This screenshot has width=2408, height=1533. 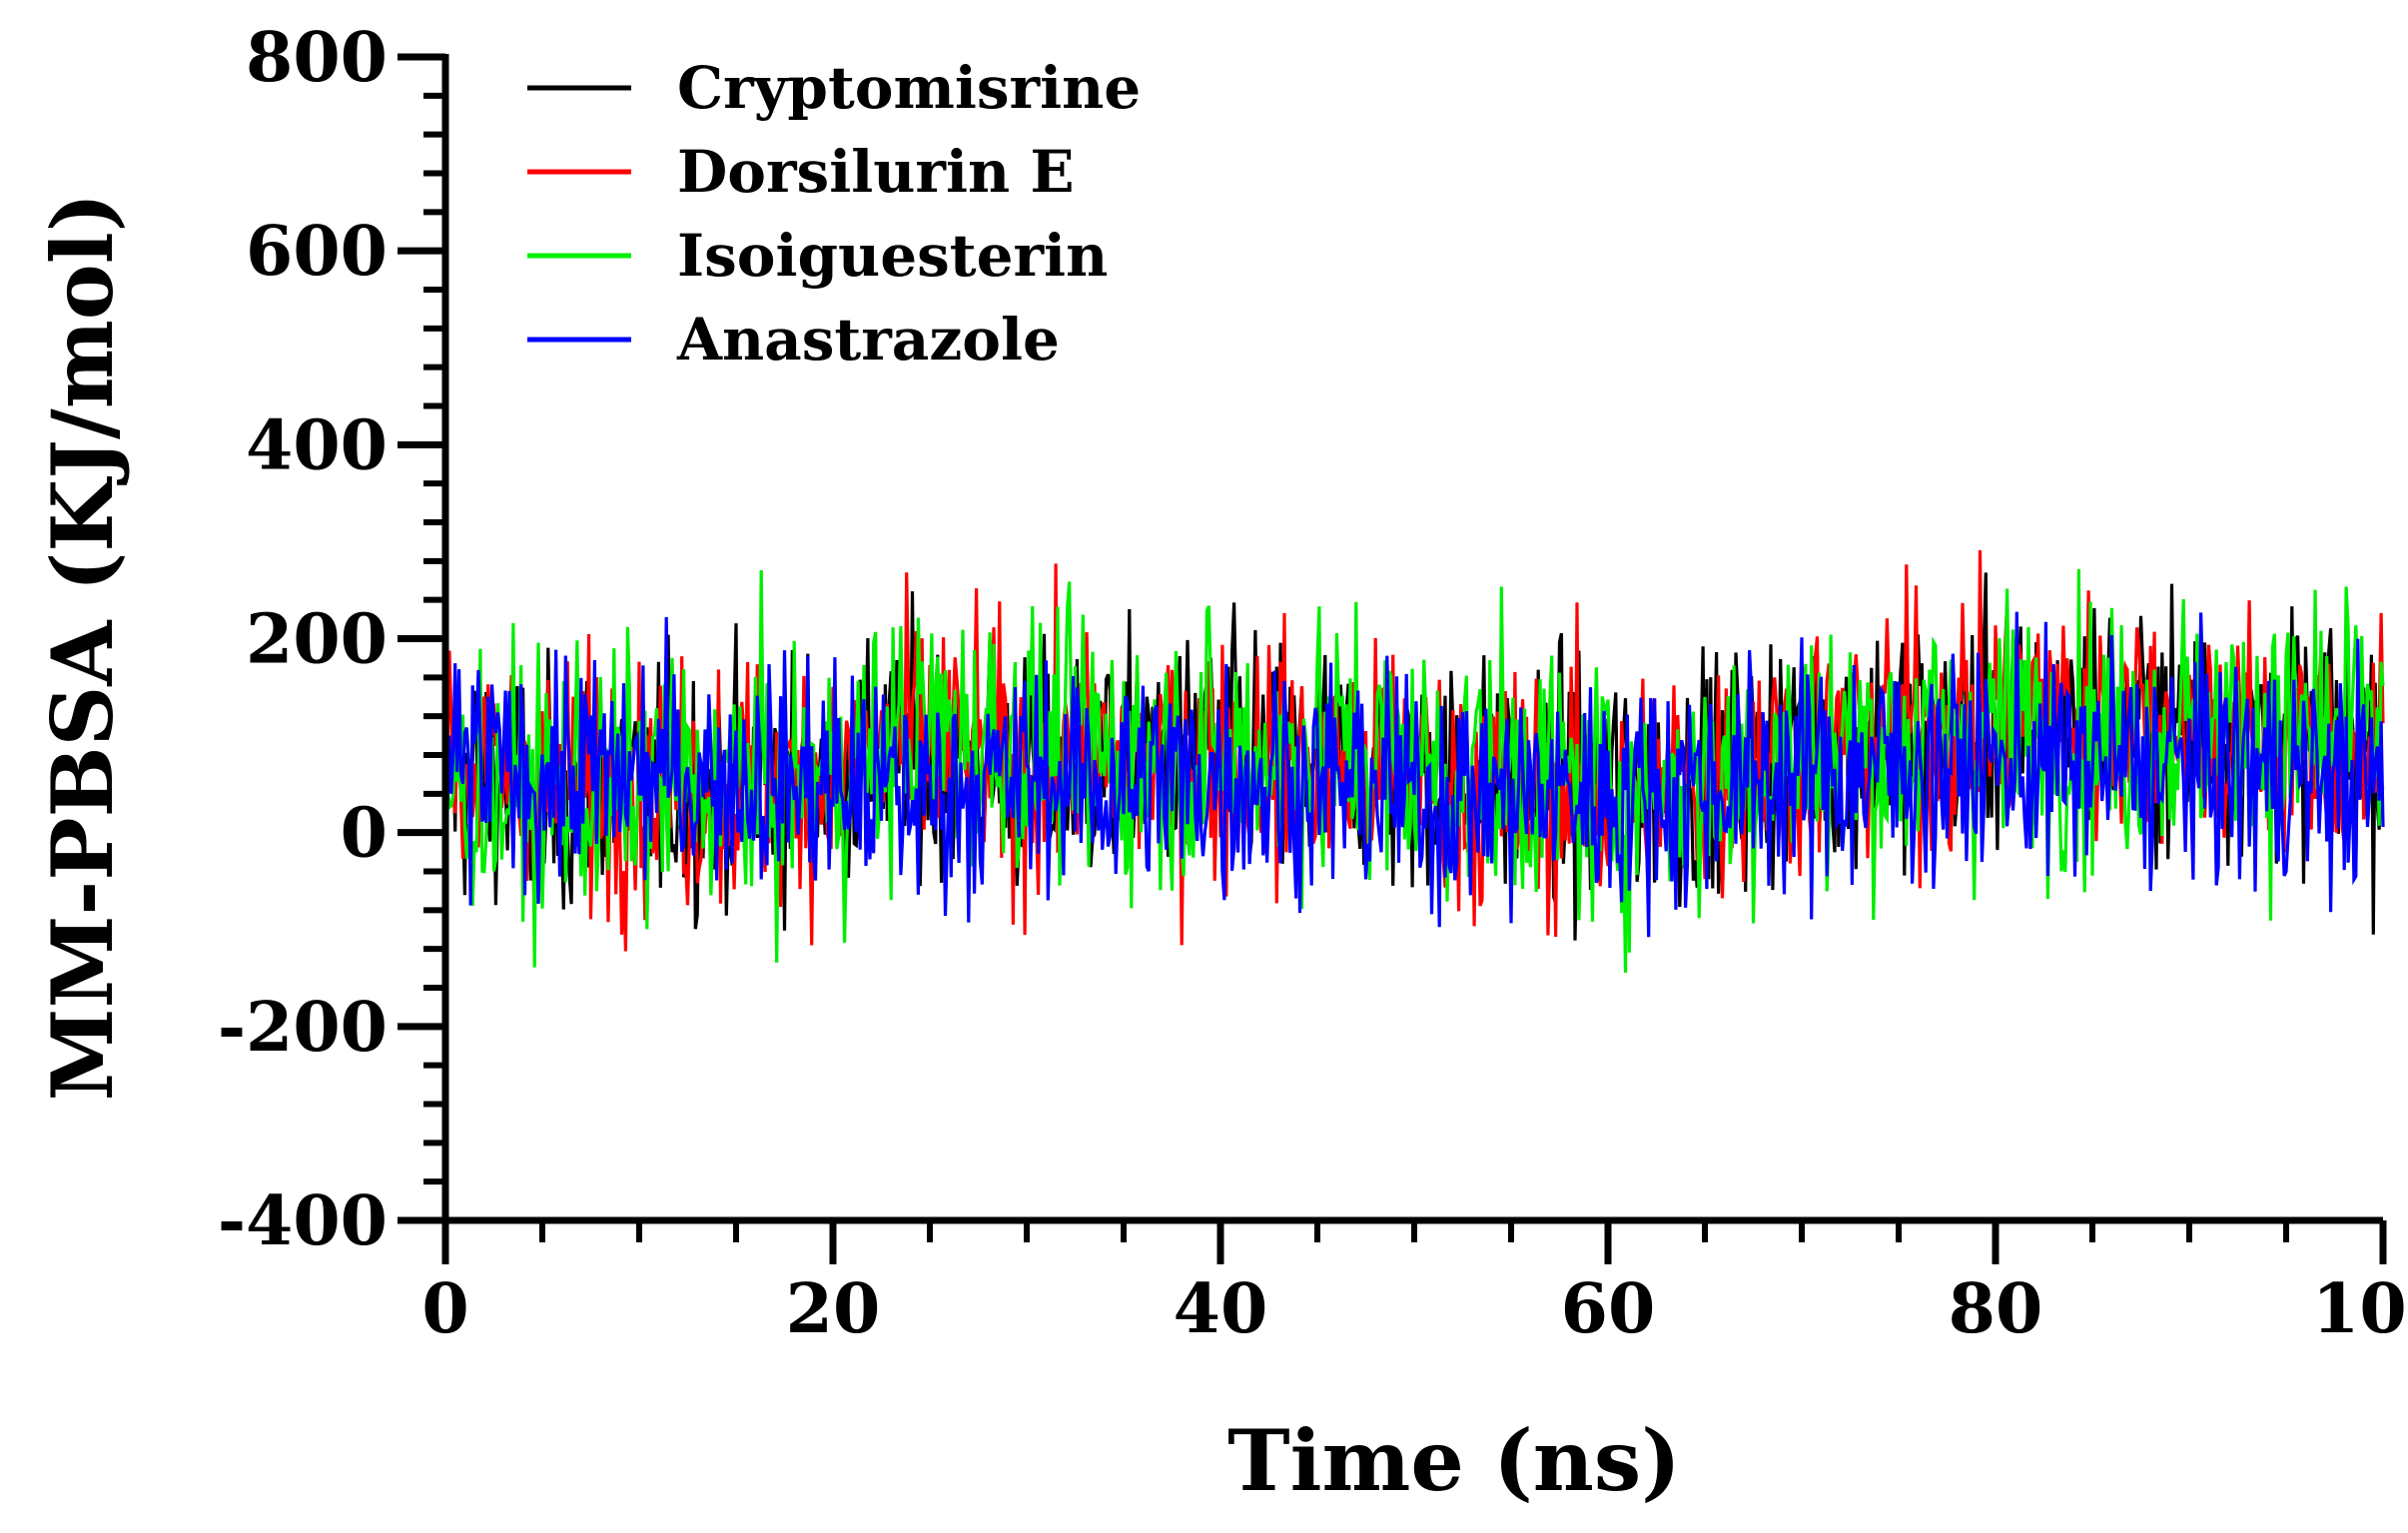 I want to click on y-tick-label: -200, so click(x=303, y=1028).